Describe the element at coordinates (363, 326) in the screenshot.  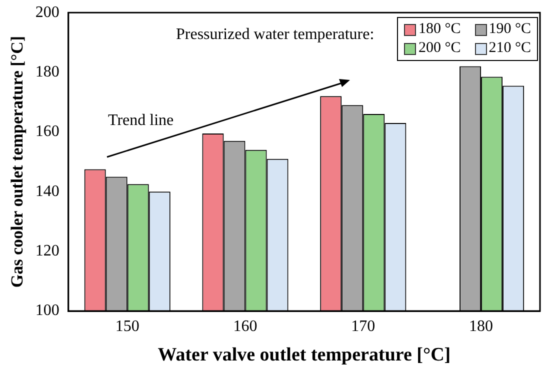
I see `x-tick-label: 170` at that location.